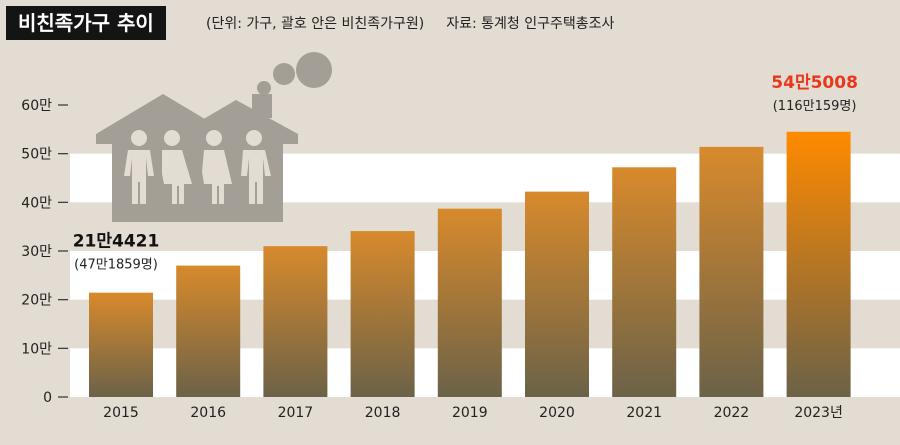 The height and width of the screenshot is (445, 900). I want to click on x-tick-label: 2017, so click(296, 413).